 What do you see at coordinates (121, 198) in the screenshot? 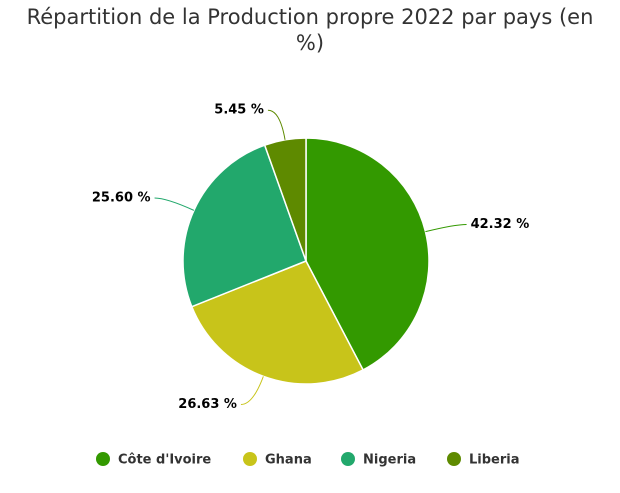
I see `data-label: 25.60 %` at bounding box center [121, 198].